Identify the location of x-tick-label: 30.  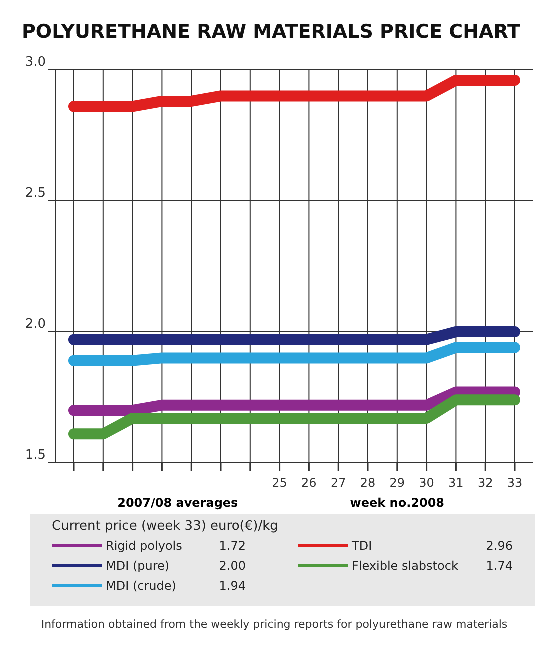
(426, 483).